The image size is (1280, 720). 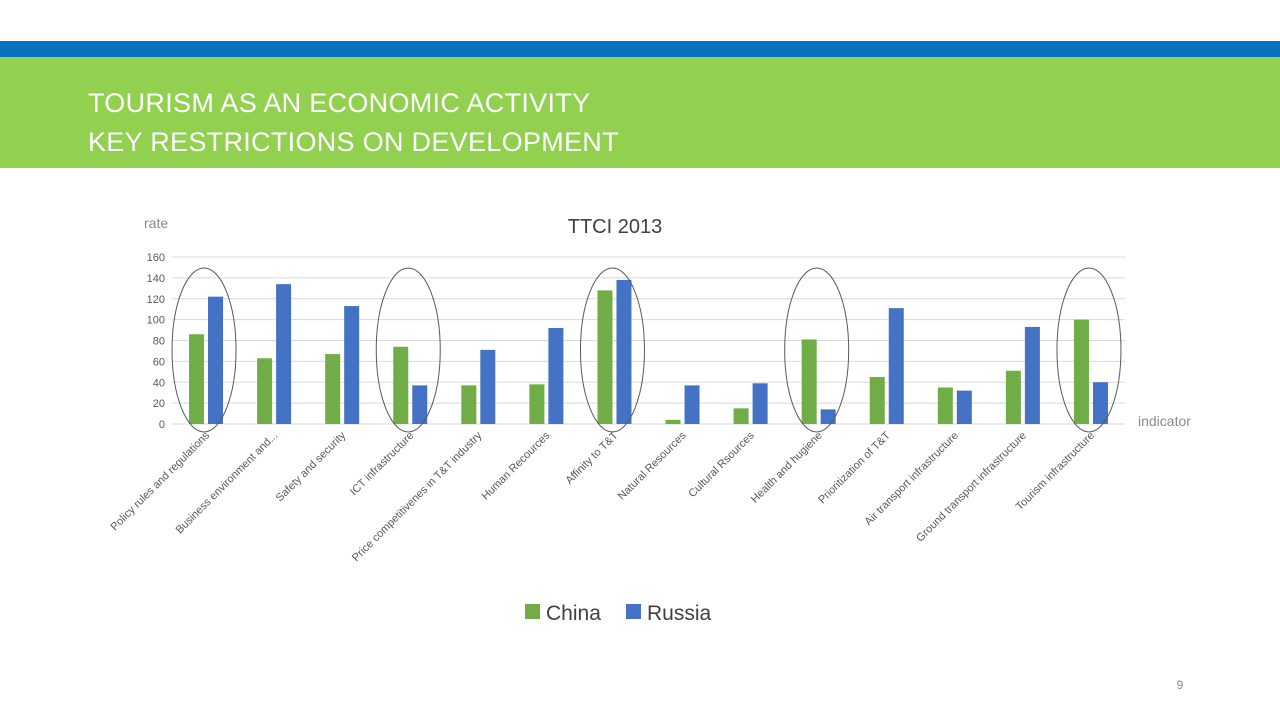 What do you see at coordinates (516, 465) in the screenshot?
I see `x-tick-label: Human Recources` at bounding box center [516, 465].